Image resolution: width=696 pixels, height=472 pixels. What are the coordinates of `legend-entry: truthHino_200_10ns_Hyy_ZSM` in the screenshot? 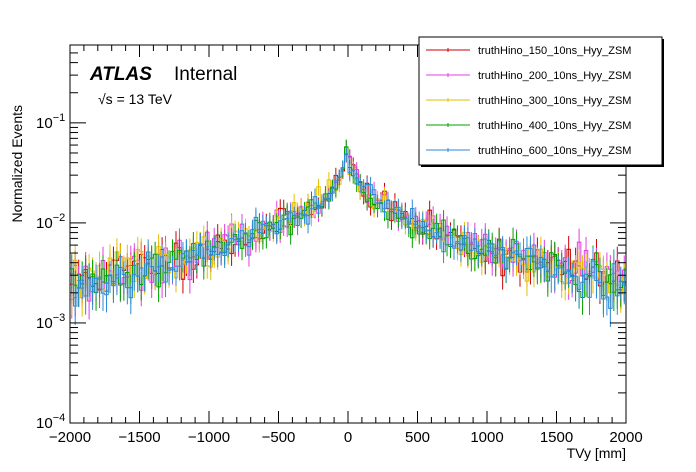 It's located at (528, 76).